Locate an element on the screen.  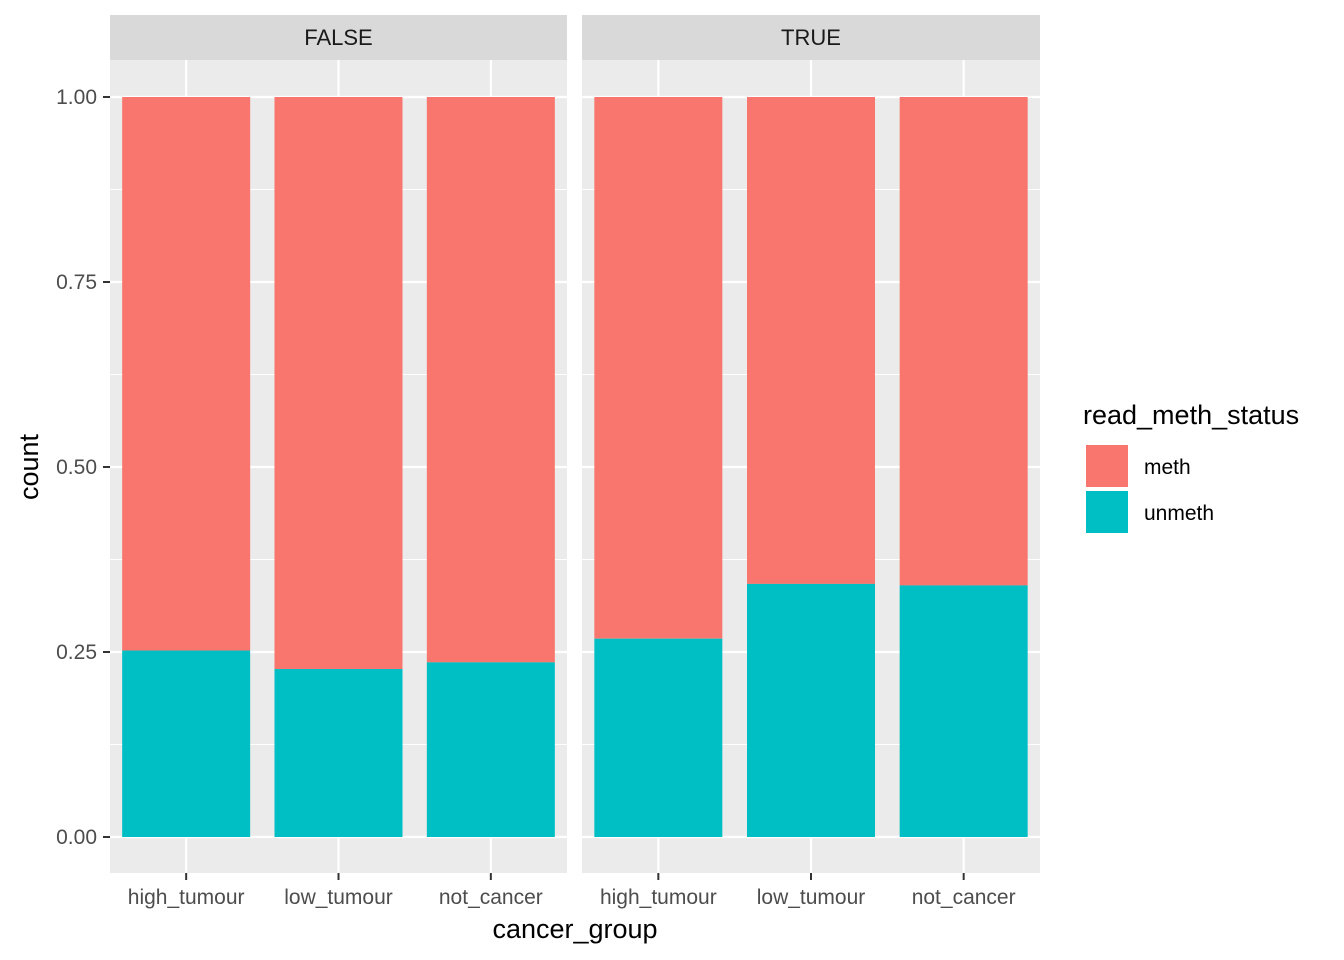
y-tick-label: 0.50 is located at coordinates (76, 467).